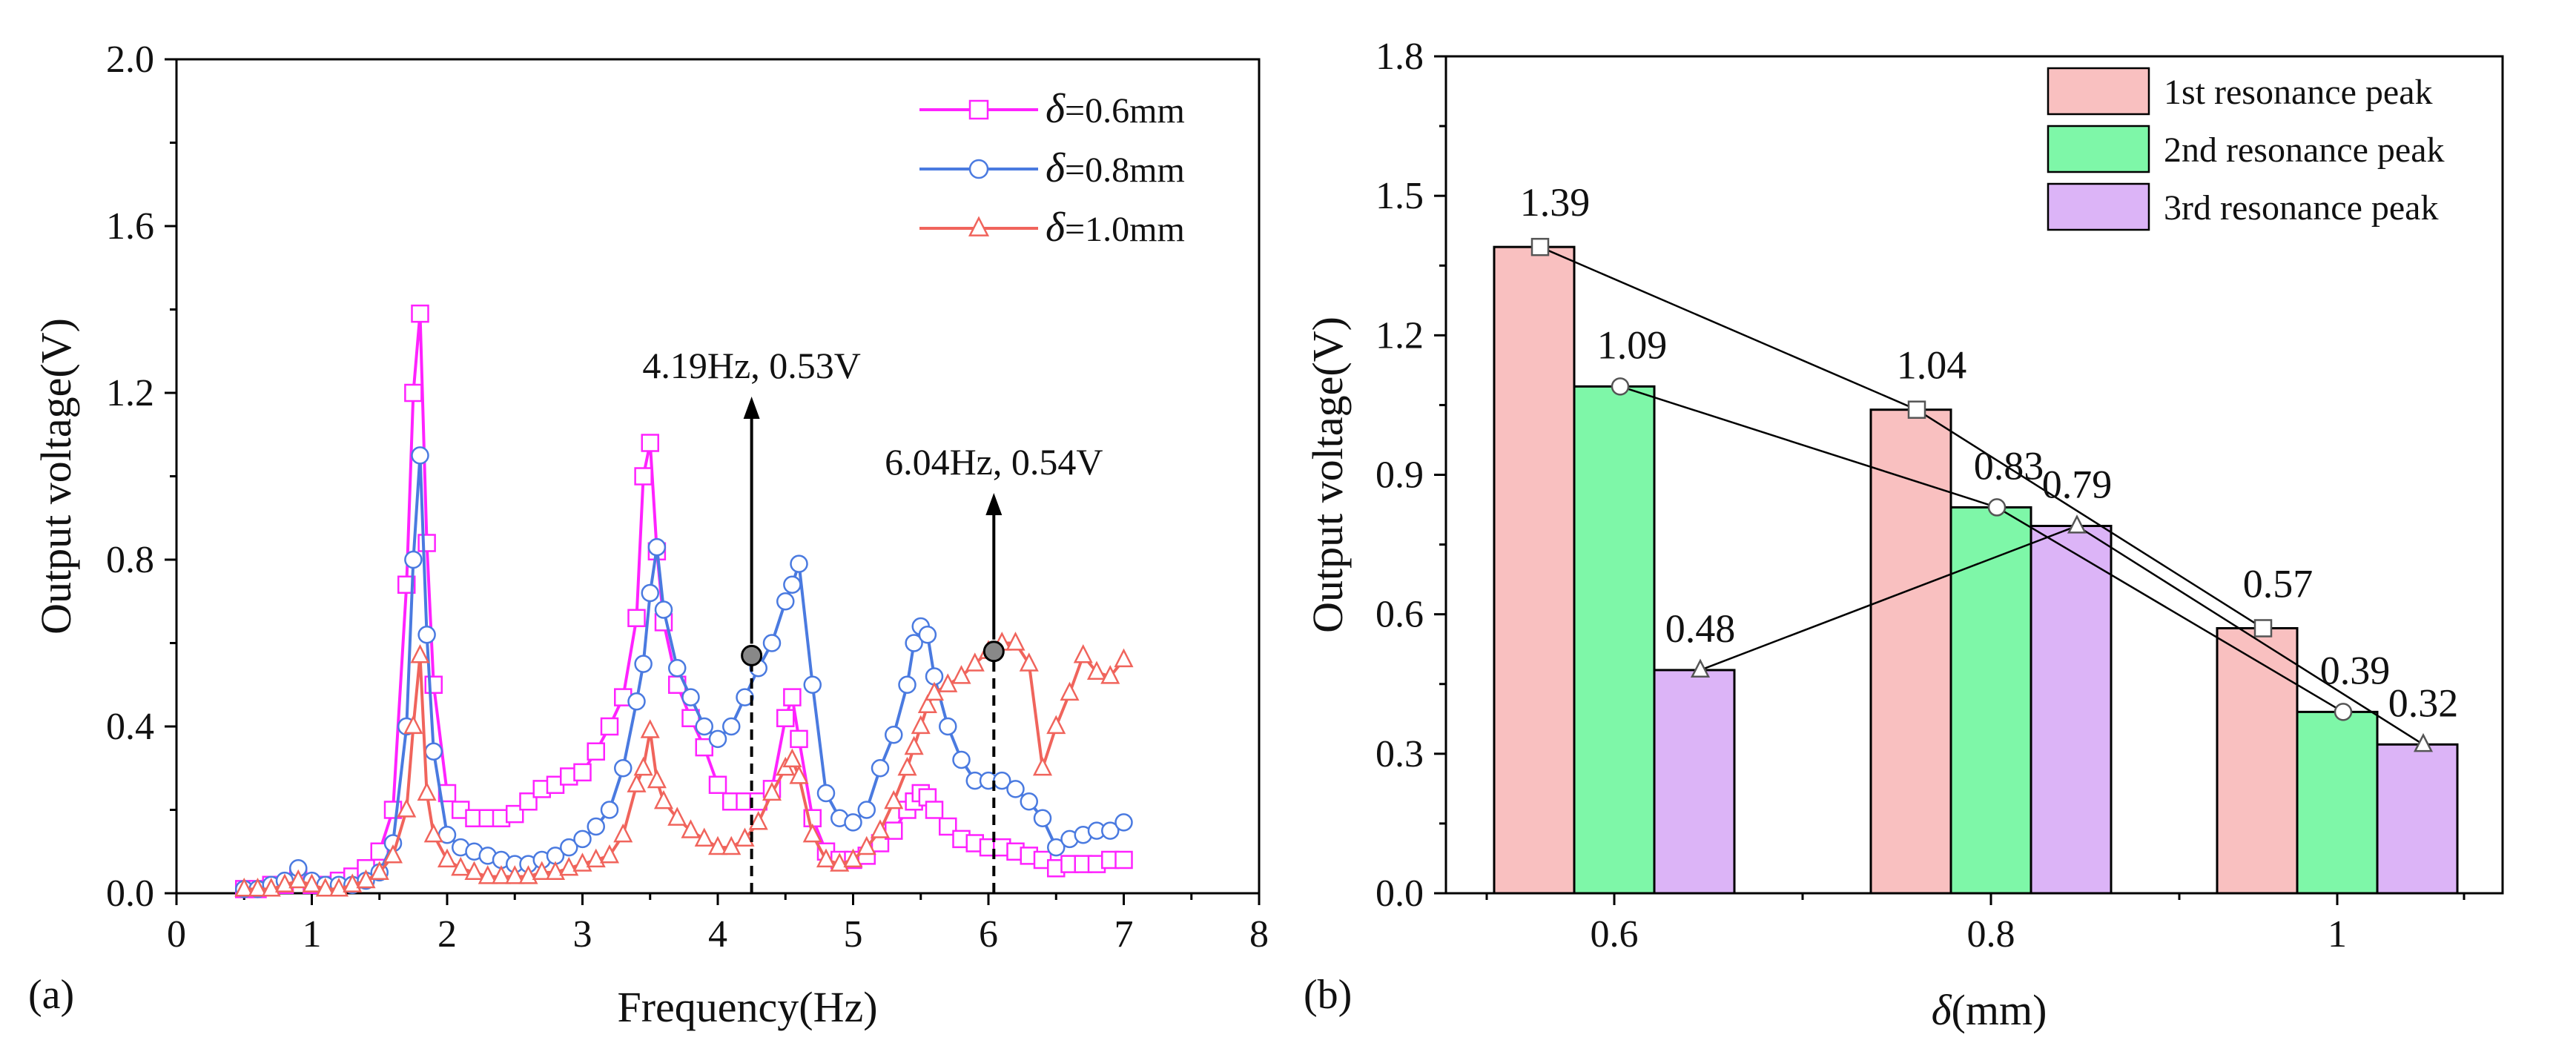 The image size is (2576, 1063). I want to click on panel-b-y-tick-label: 1.5, so click(1399, 196).